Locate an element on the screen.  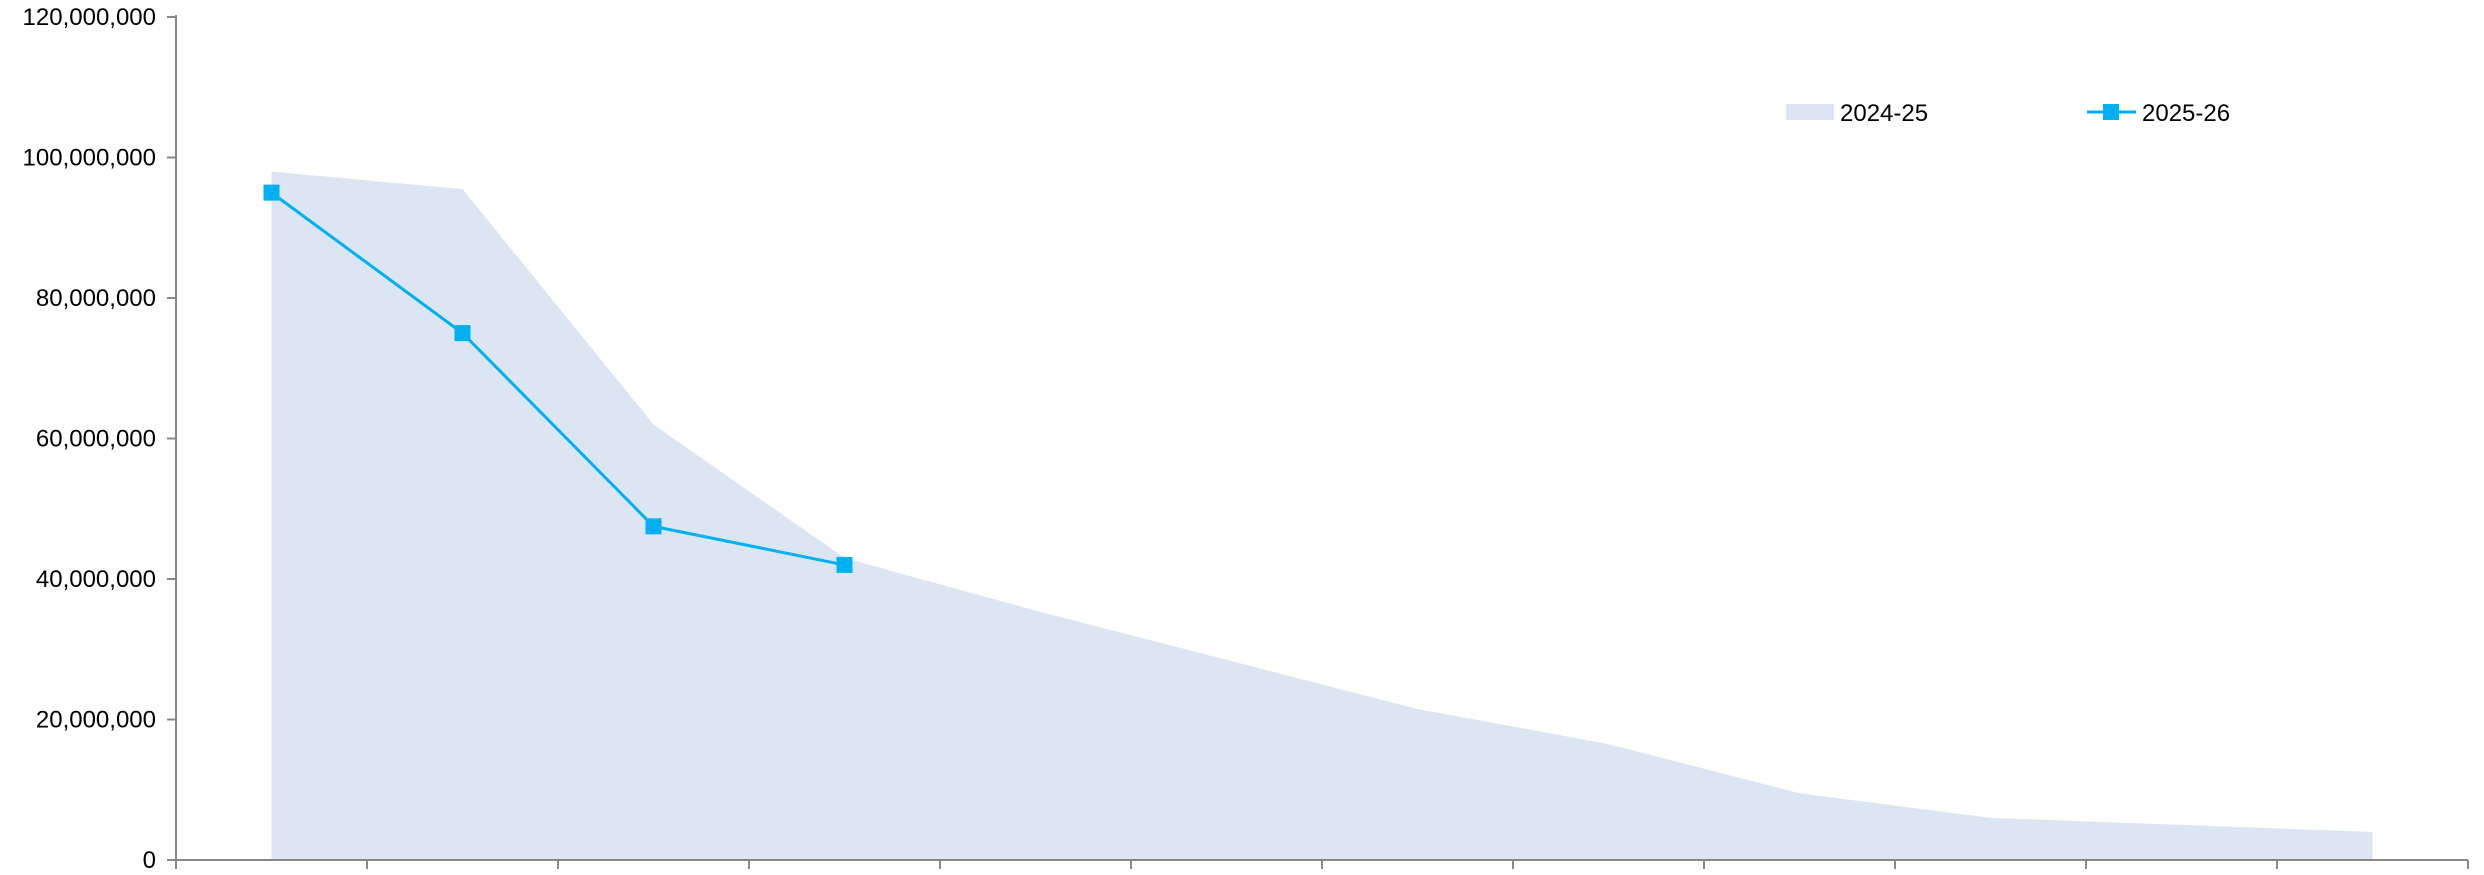
legend-label-area: 2024-25 is located at coordinates (1884, 113).